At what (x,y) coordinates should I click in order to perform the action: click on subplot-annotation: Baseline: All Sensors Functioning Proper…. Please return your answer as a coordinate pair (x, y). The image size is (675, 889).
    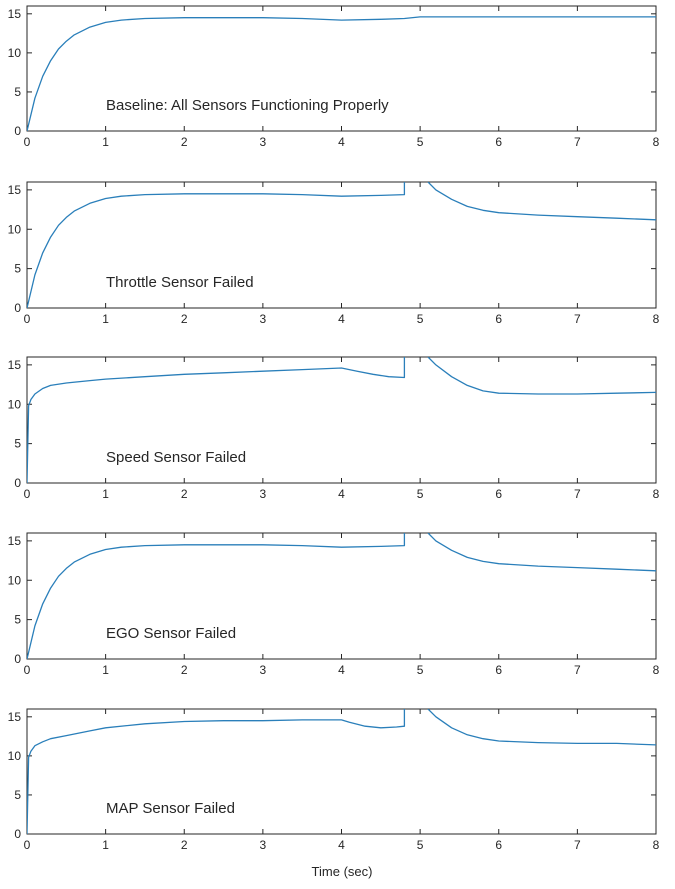
    Looking at the image, I should click on (247, 105).